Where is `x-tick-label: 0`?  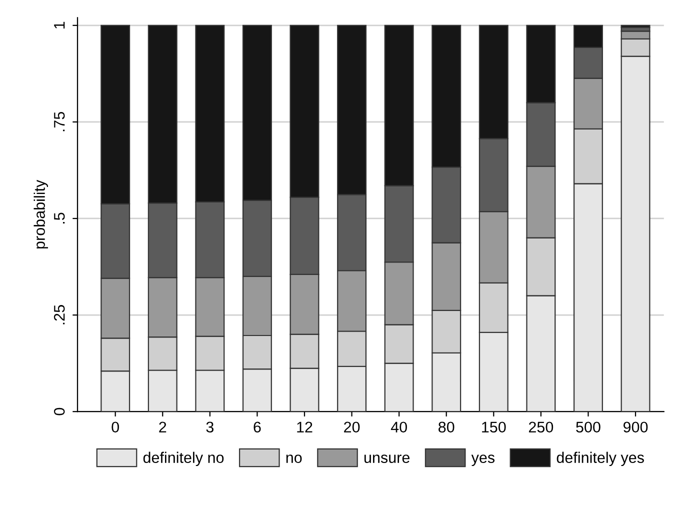
x-tick-label: 0 is located at coordinates (115, 427).